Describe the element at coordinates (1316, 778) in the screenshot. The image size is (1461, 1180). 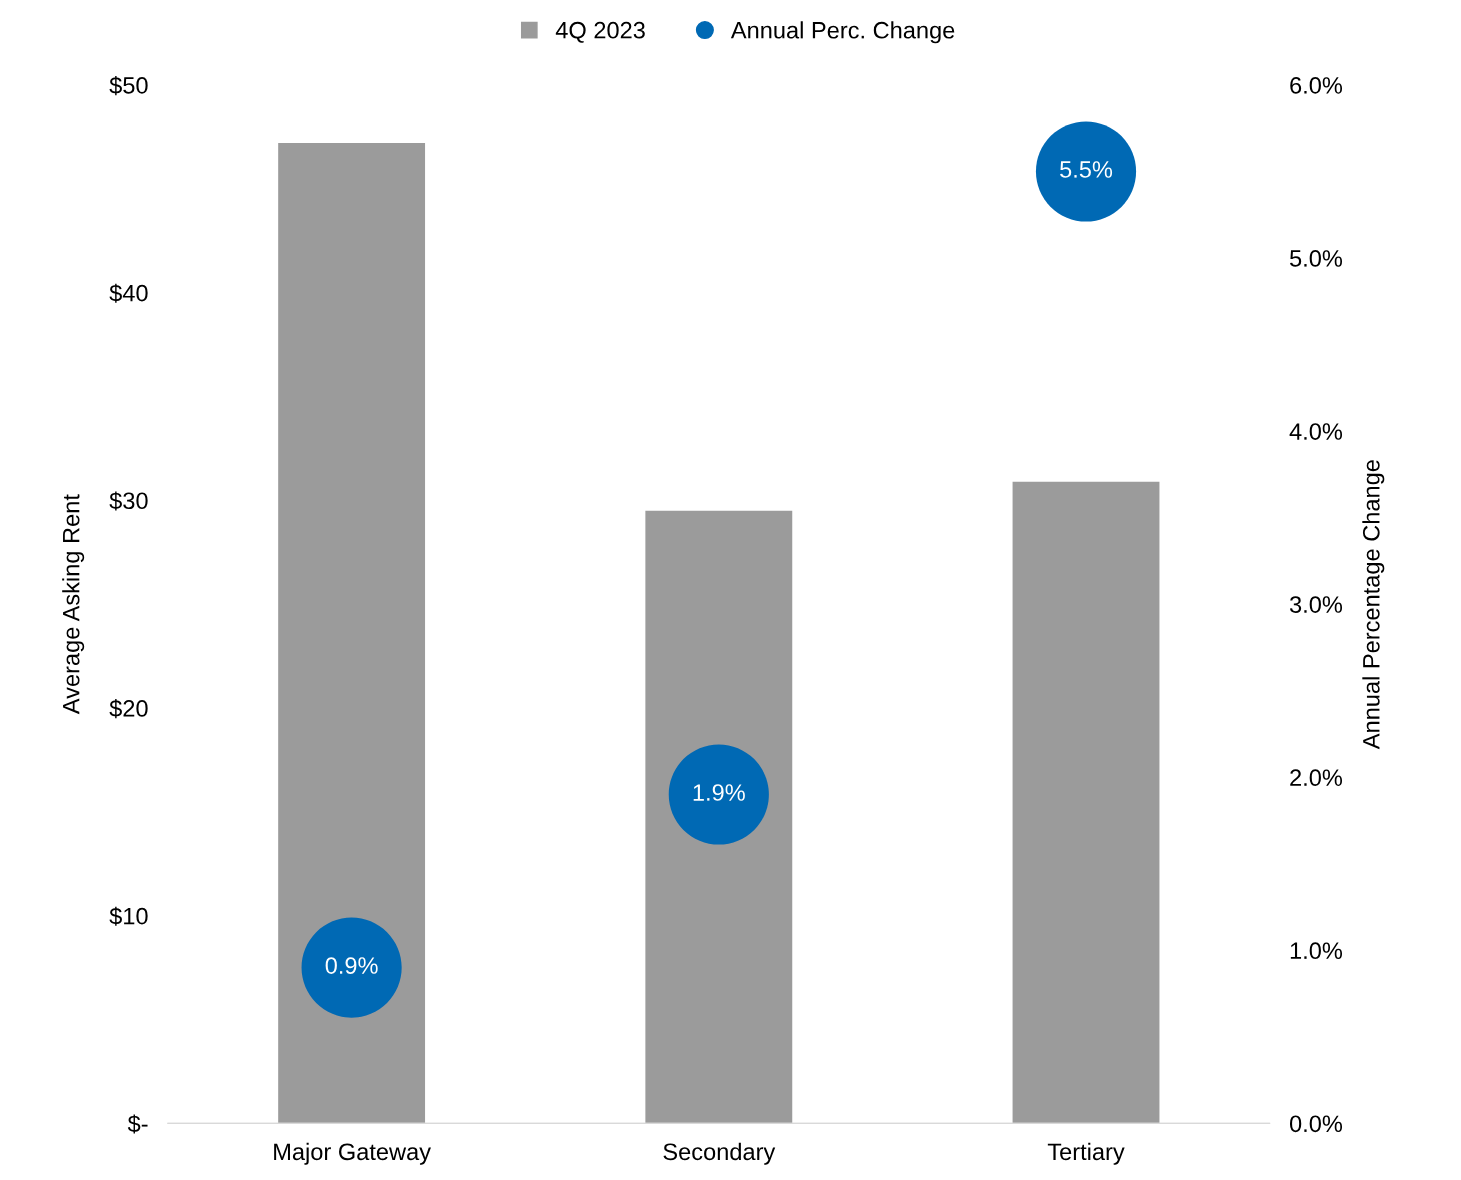
I see `y2-tick-label: 2.0%` at that location.